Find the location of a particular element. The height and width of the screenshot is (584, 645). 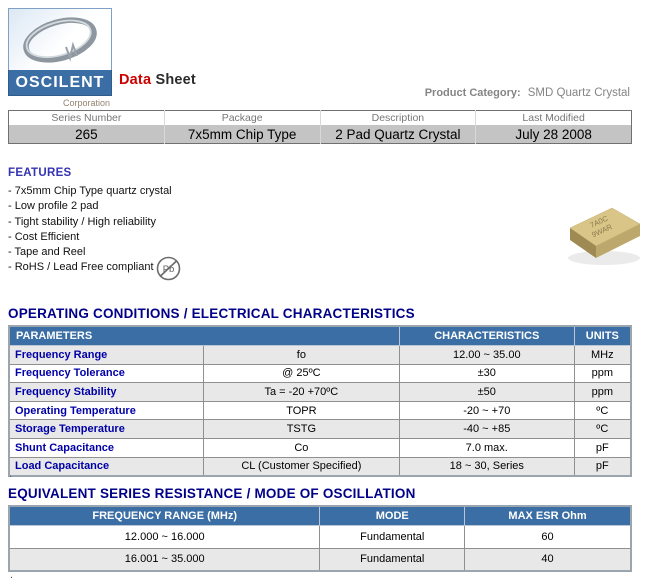

summary-value-package: 7x5mm Chip Type is located at coordinates (242, 134).